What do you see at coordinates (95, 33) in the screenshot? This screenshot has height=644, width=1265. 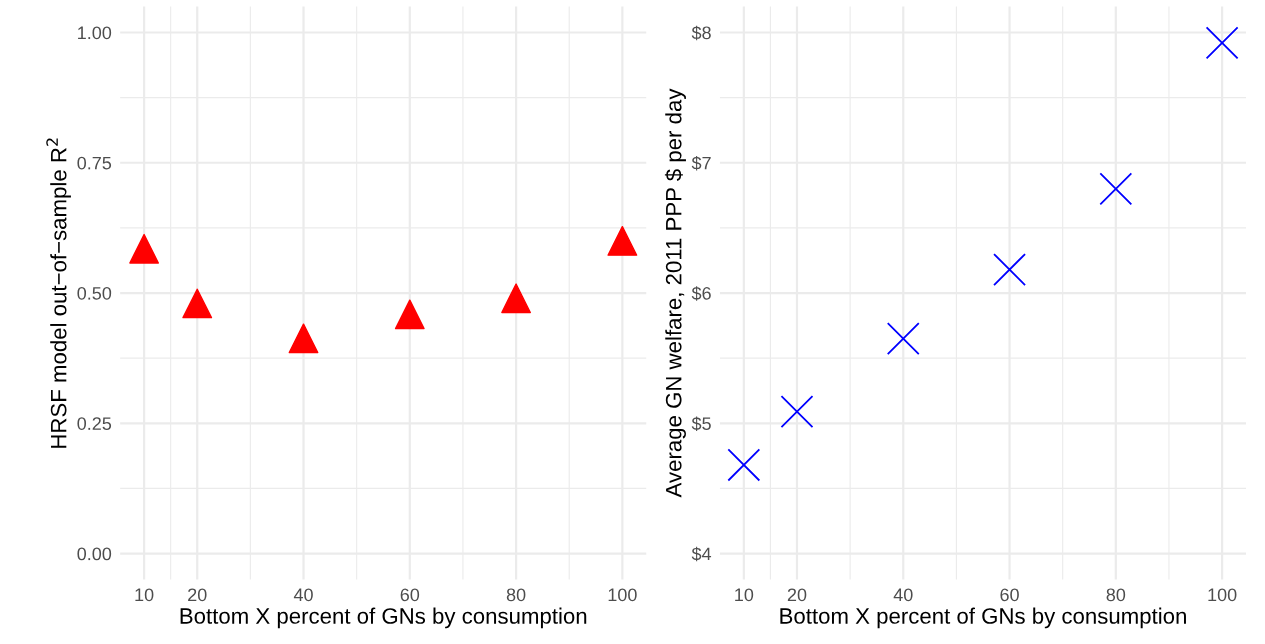 I see `y-tick-label: 1.00` at bounding box center [95, 33].